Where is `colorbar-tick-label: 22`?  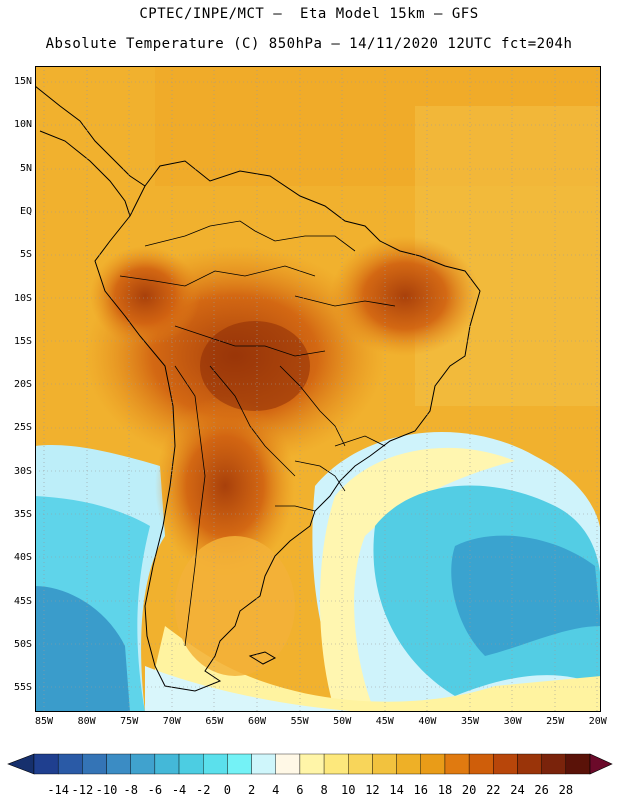 colorbar-tick-label: 22 is located at coordinates (493, 790).